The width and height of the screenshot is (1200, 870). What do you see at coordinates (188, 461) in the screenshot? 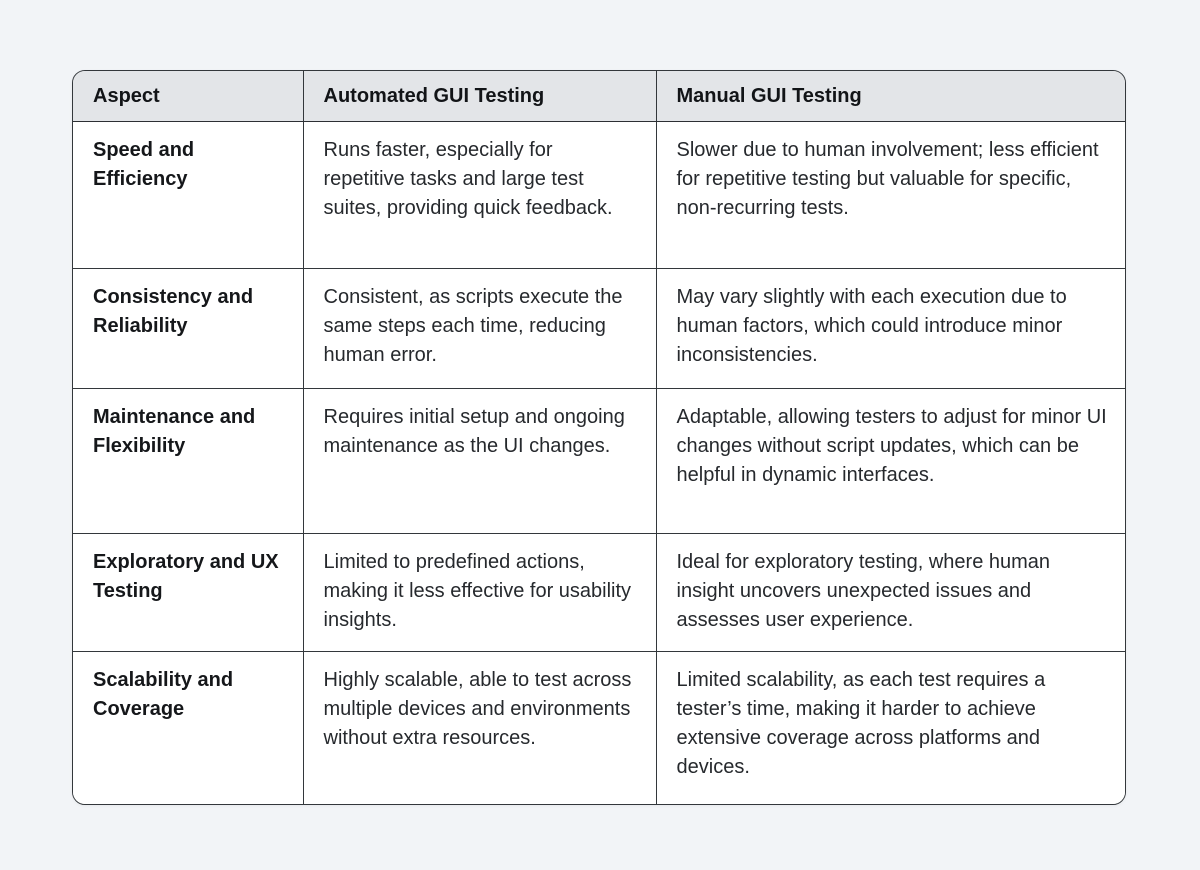
I see `aspect-cell-maintenance-flexibility: Maintenance and Flexibility` at bounding box center [188, 461].